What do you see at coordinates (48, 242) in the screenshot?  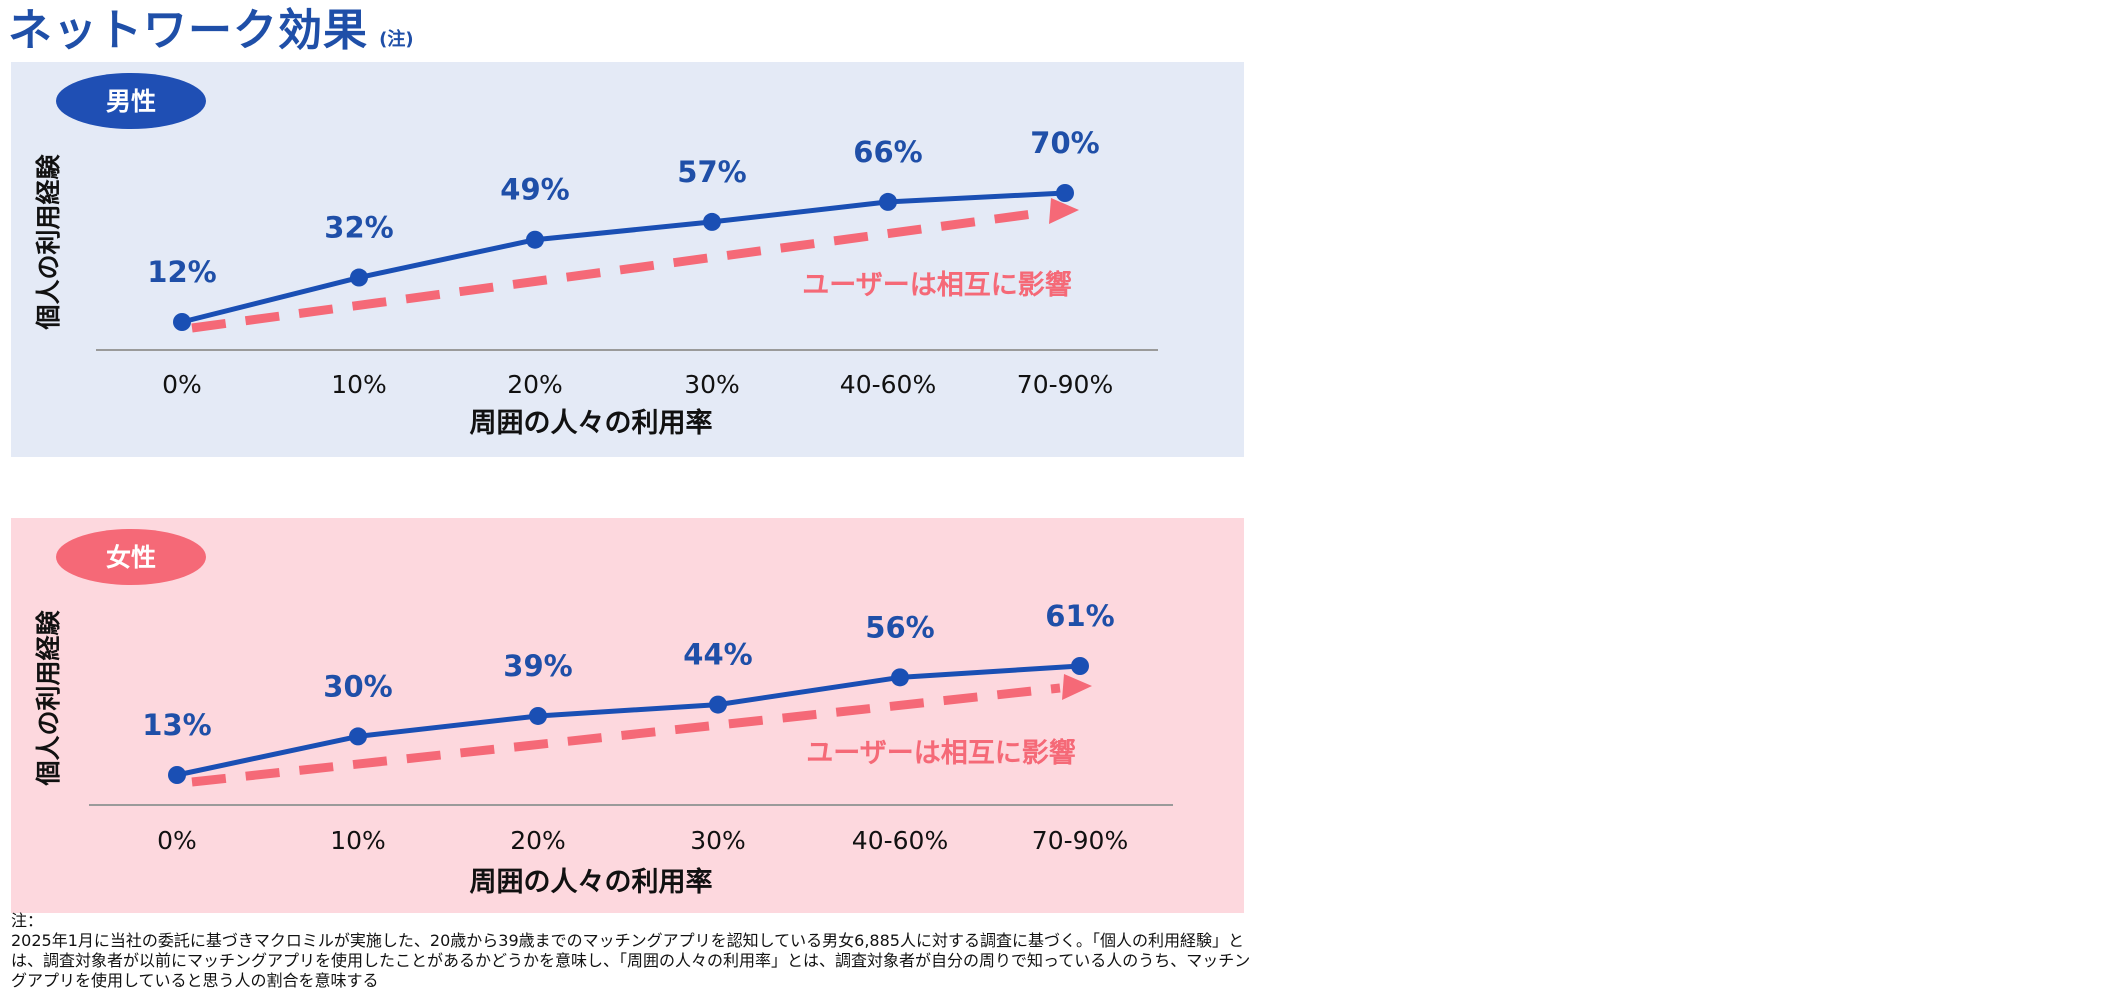 I see `chart-male-y-axis-label: 個人の利用経験` at bounding box center [48, 242].